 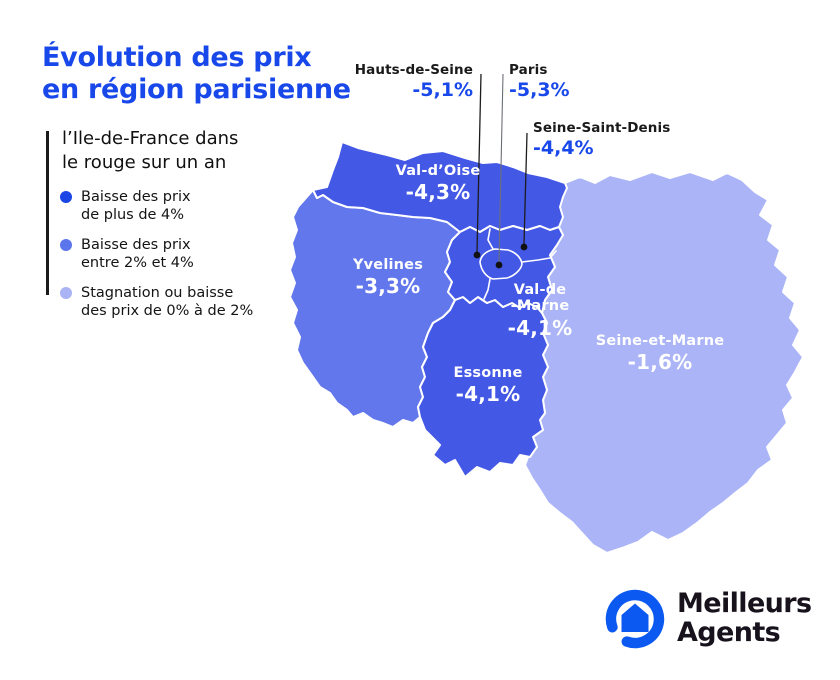 I want to click on legend-item-dark: Baisse des prix de plus de 4%, so click(x=185, y=206).